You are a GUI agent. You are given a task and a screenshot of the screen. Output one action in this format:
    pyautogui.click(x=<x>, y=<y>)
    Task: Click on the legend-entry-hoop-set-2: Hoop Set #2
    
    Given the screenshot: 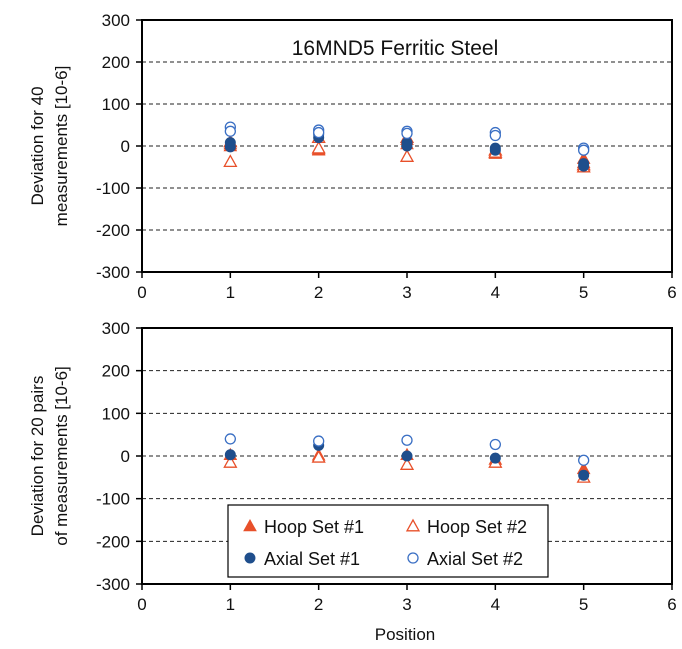 What is the action you would take?
    pyautogui.click(x=466, y=527)
    